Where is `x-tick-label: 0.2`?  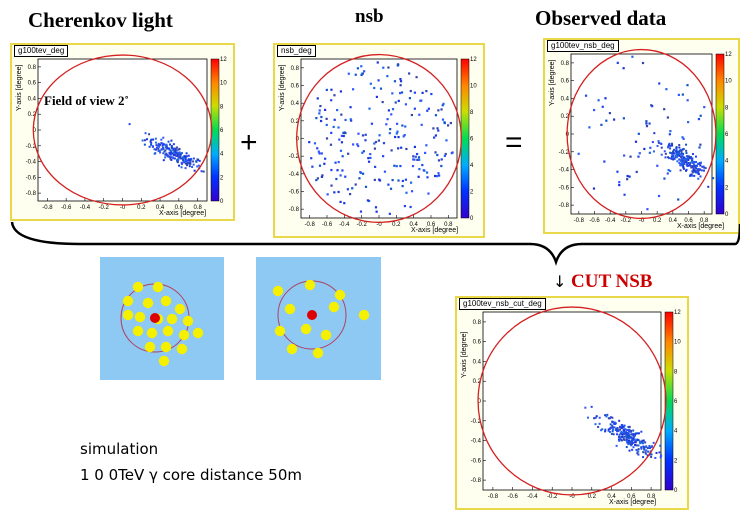
x-tick-label: 0.2 is located at coordinates (396, 225).